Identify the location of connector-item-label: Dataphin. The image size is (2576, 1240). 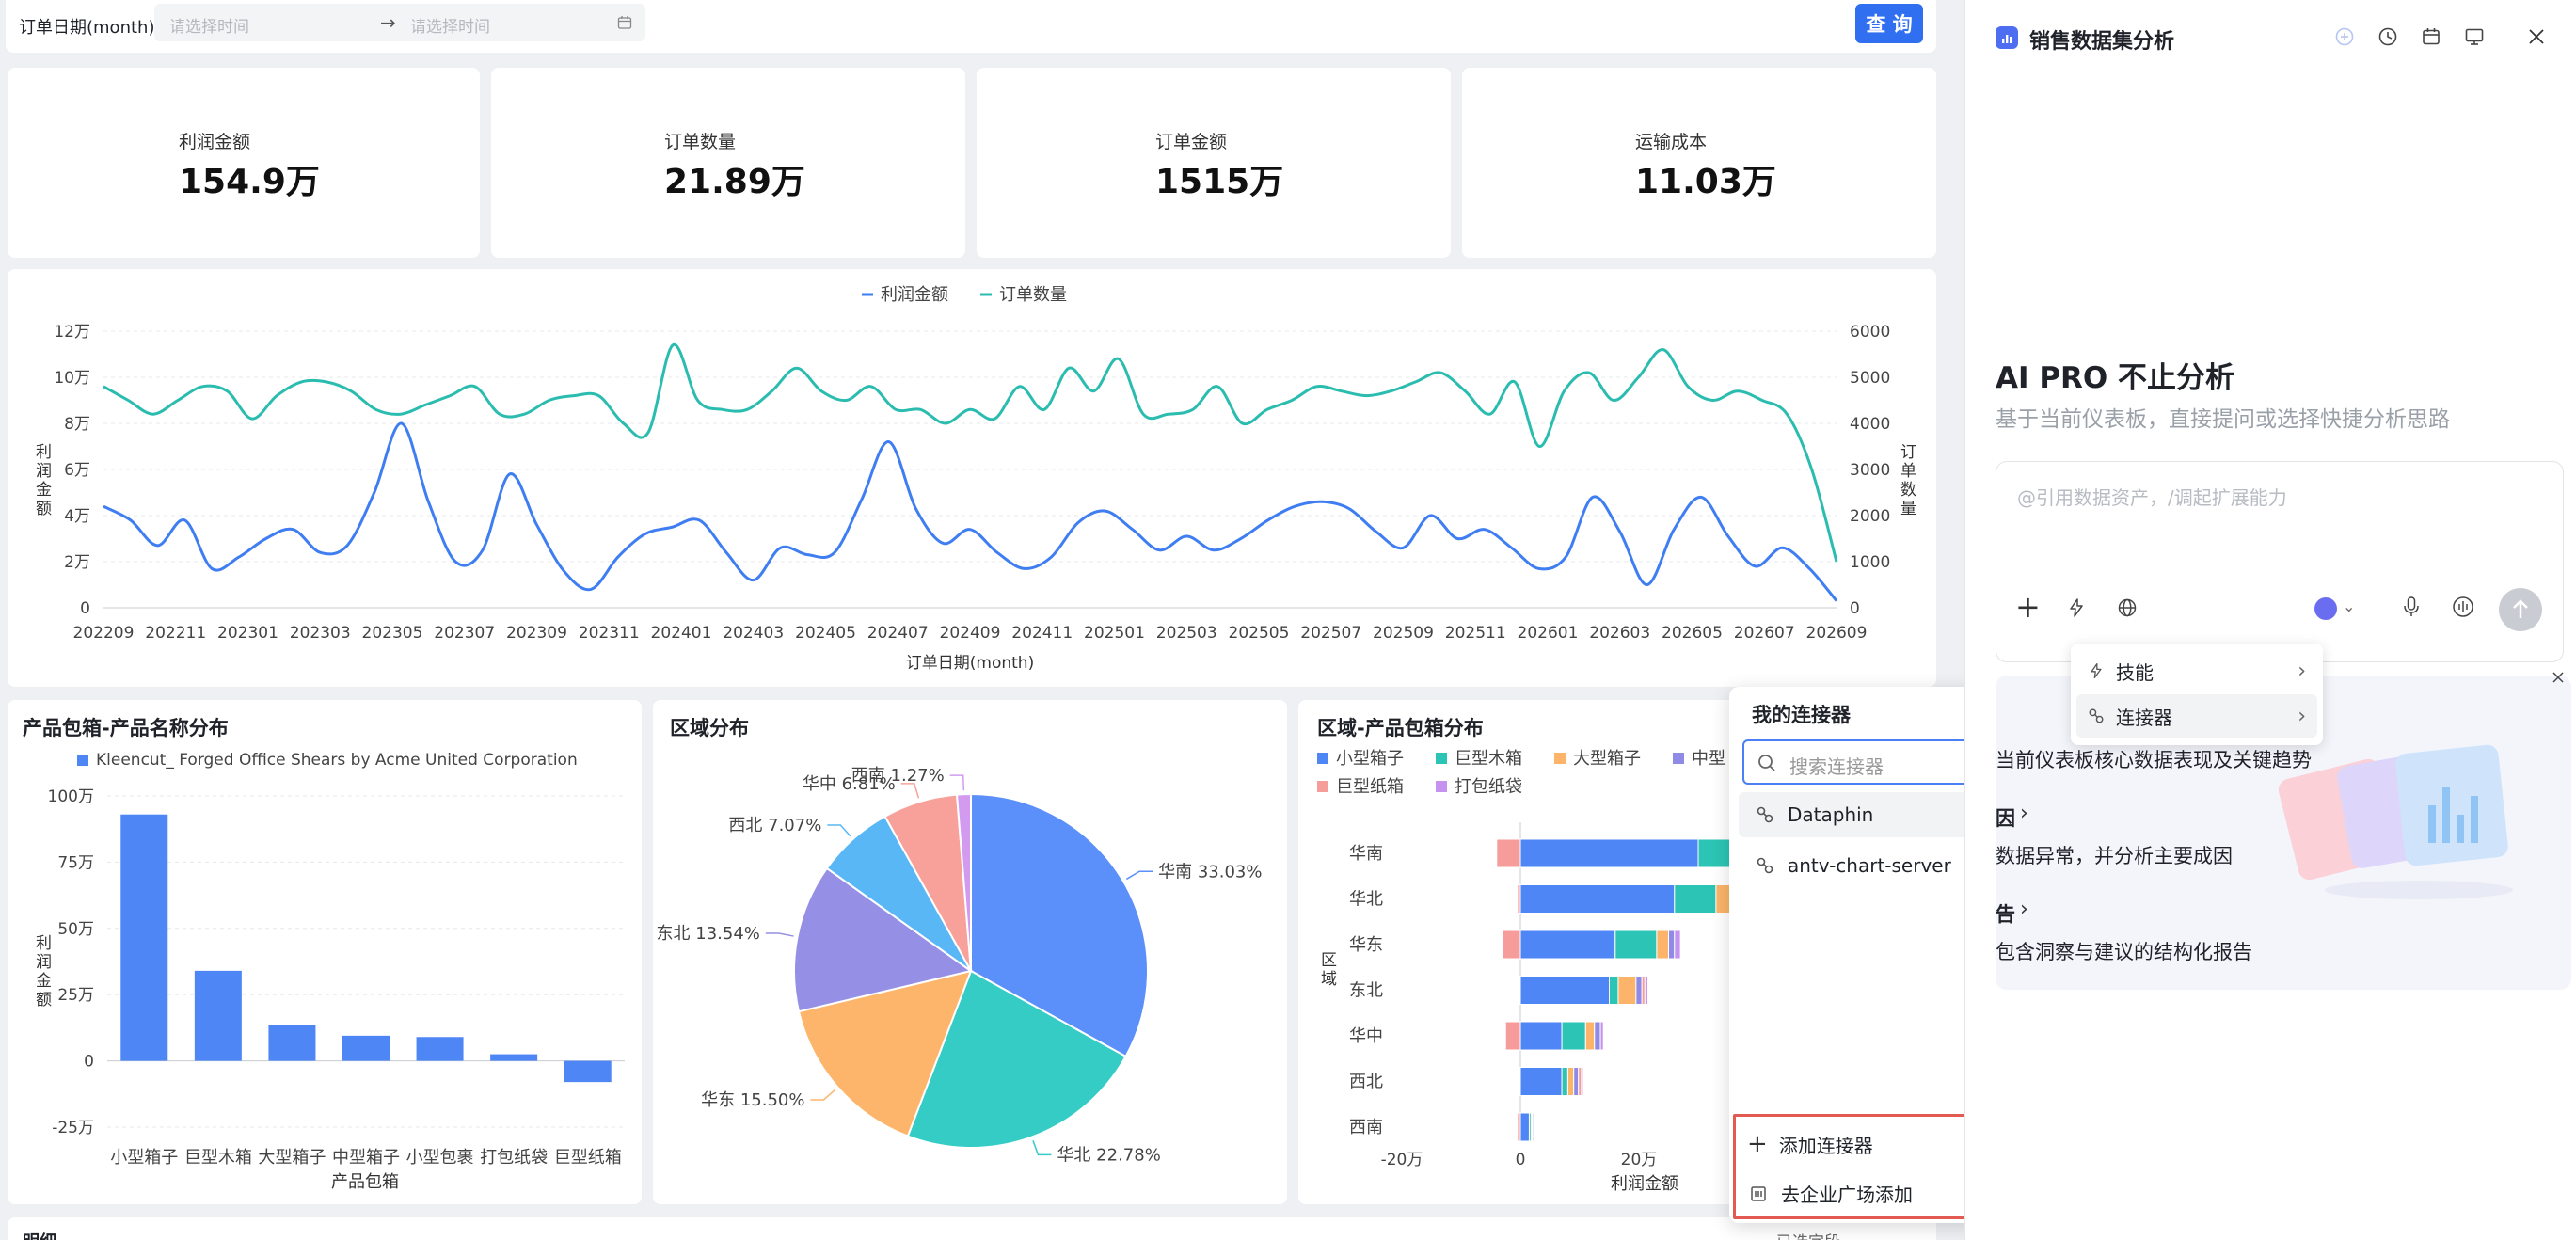
(1831, 814).